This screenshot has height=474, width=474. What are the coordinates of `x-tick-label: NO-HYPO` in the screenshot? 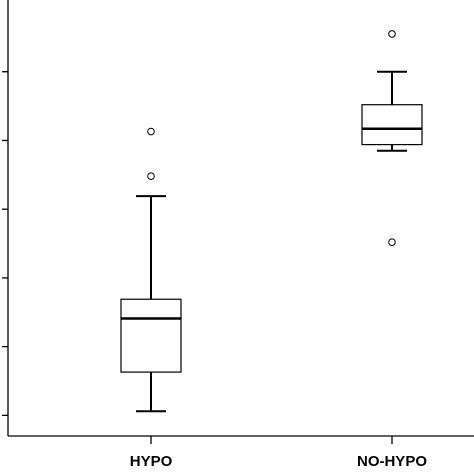 It's located at (392, 461).